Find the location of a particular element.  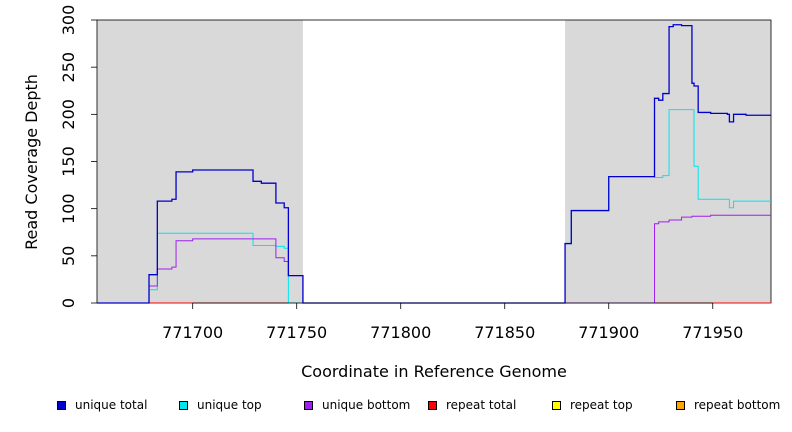

y-tick-label: 150 is located at coordinates (68, 161).